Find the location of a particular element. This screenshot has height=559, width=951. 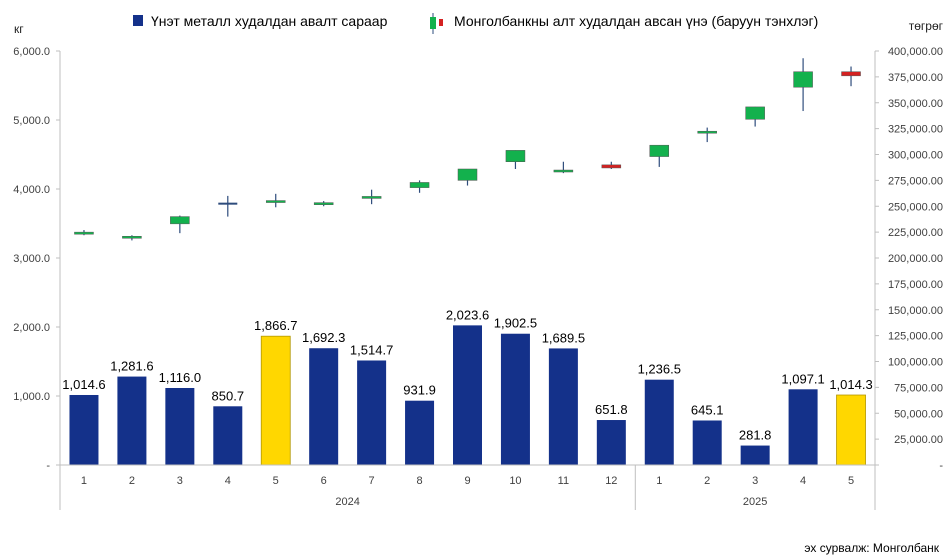

right-tick-label: 400,000.00 is located at coordinates (915, 52).